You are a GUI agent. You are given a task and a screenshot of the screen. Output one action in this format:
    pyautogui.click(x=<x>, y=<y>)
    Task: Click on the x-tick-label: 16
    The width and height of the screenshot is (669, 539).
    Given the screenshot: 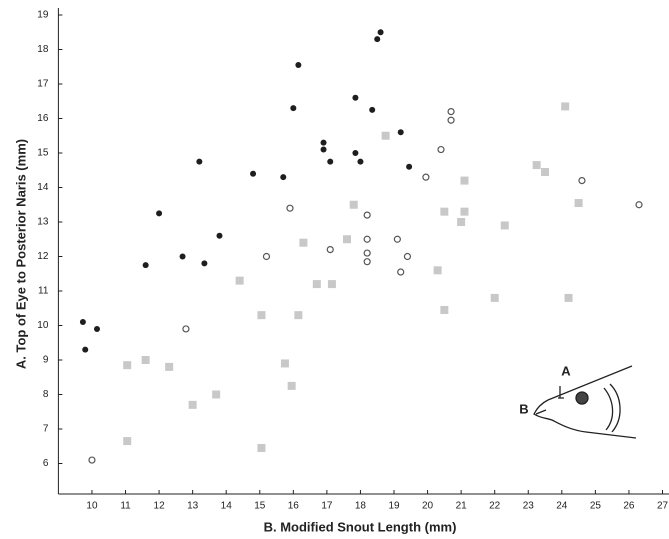 What is the action you would take?
    pyautogui.click(x=294, y=506)
    